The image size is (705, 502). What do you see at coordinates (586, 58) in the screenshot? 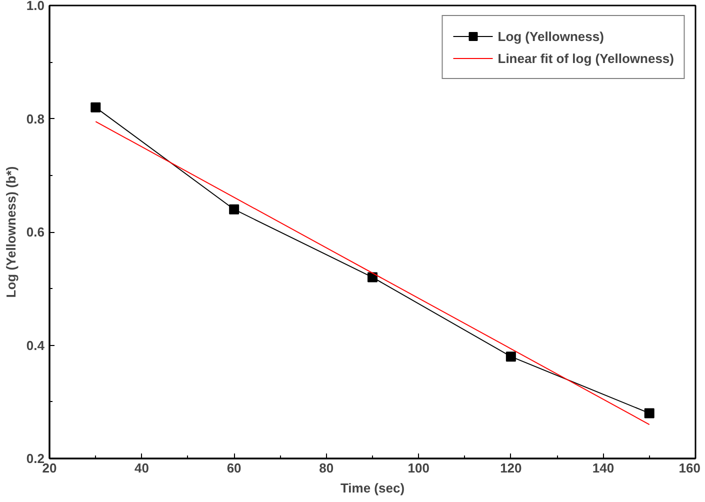
I see `legend-label: Linear fit of log (Yellowness)` at bounding box center [586, 58].